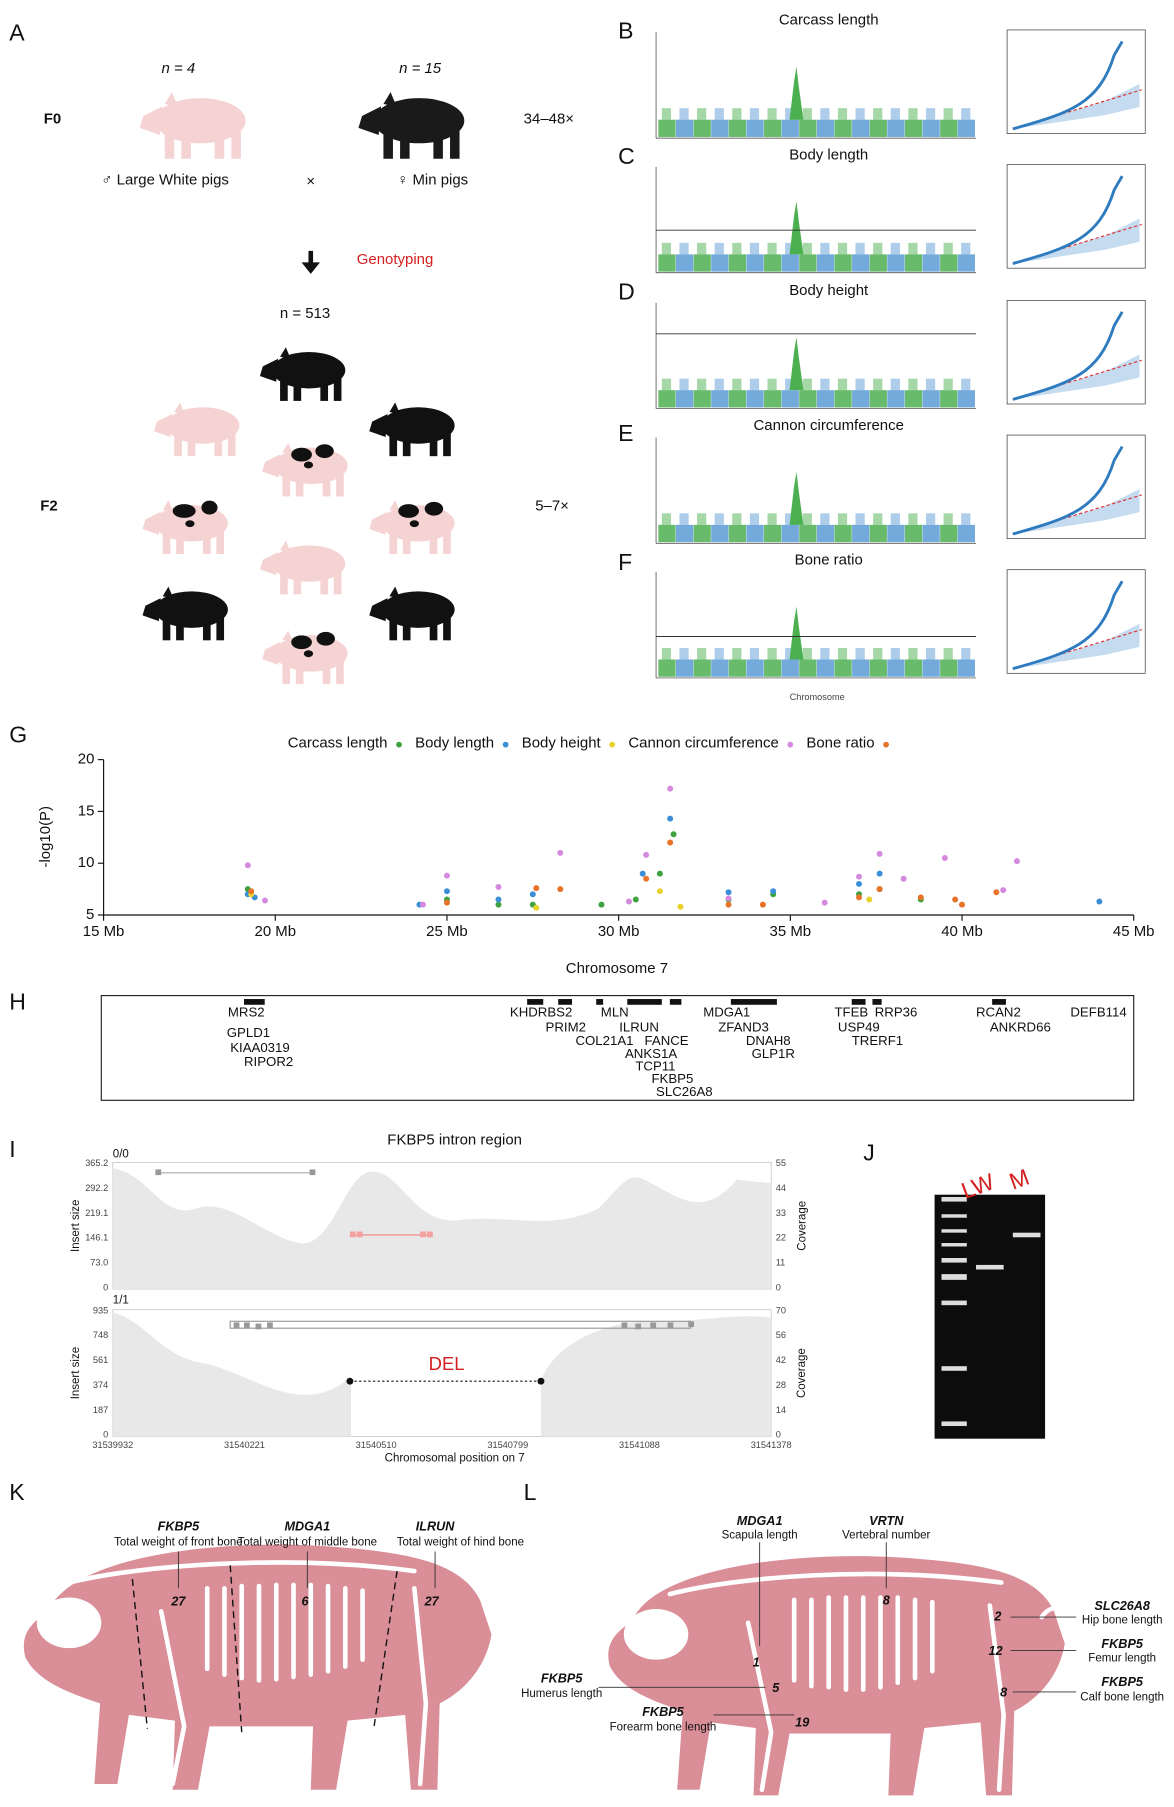 The image size is (1174, 1807). Describe the element at coordinates (781, 1188) in the screenshot. I see `label: 44` at that location.